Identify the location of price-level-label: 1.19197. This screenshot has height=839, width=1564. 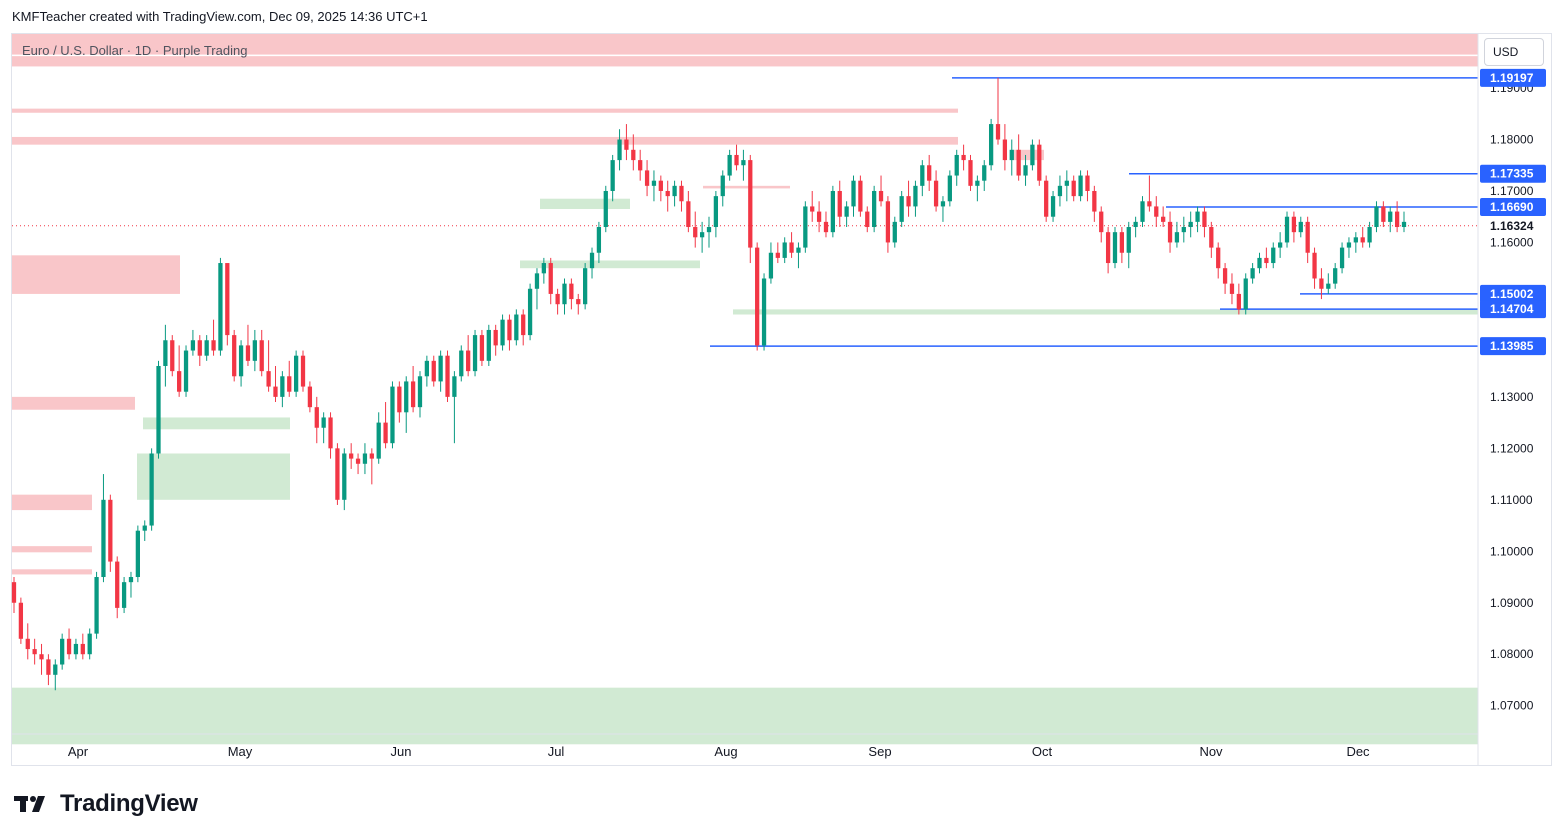
(1512, 78).